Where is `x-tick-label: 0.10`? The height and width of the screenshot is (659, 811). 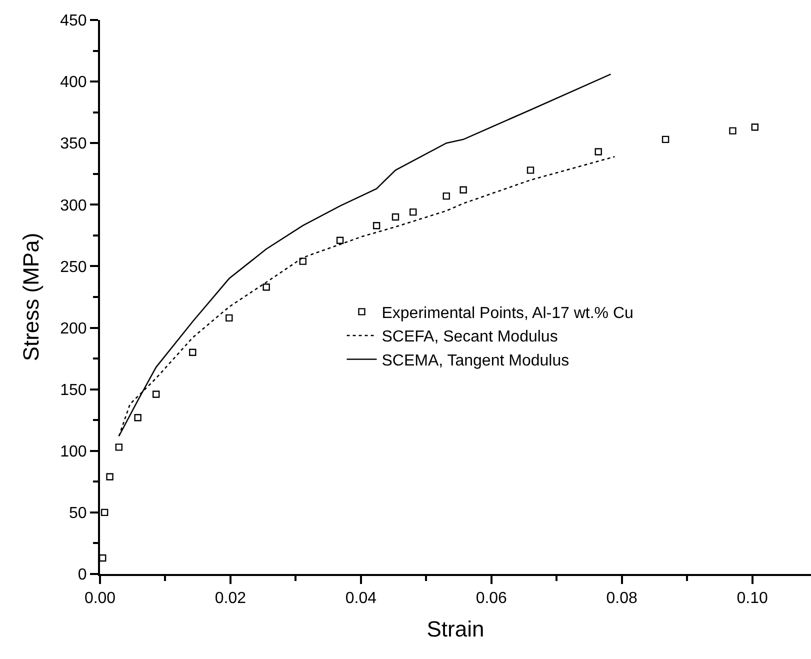 x-tick-label: 0.10 is located at coordinates (752, 599).